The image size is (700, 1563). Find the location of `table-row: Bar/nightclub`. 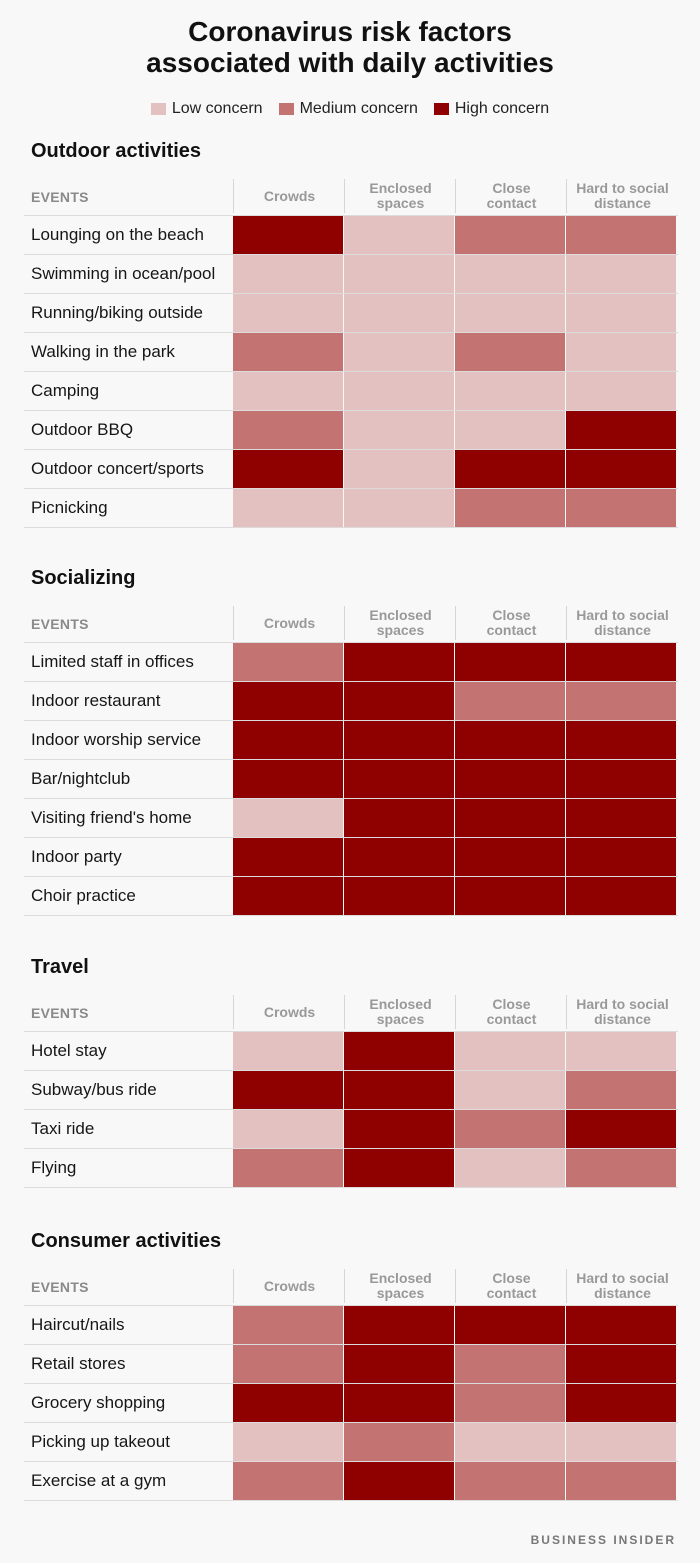

table-row: Bar/nightclub is located at coordinates (351, 778).